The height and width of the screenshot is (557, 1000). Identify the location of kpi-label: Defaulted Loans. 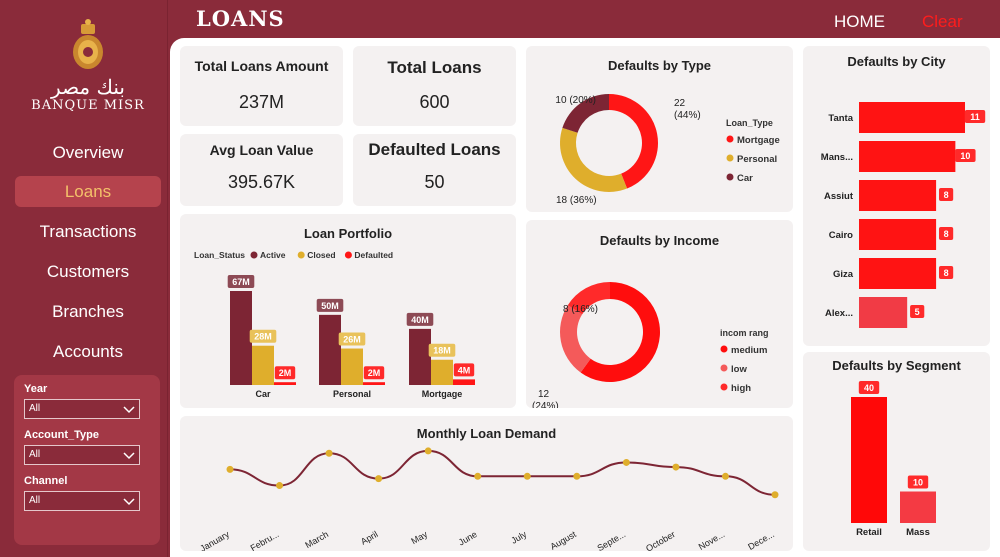
(434, 149).